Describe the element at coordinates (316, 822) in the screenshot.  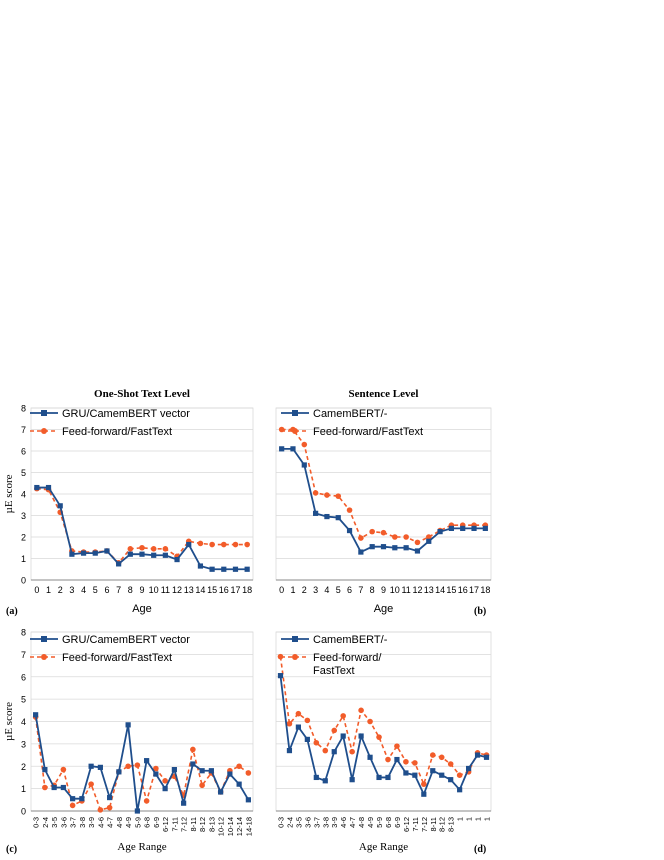
I see `x-tick-label: 3-7` at that location.